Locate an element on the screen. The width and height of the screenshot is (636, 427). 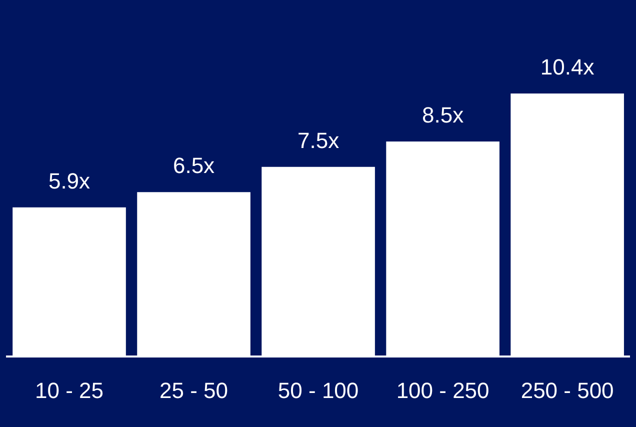
x-tick-label: 250 - 500 is located at coordinates (567, 390).